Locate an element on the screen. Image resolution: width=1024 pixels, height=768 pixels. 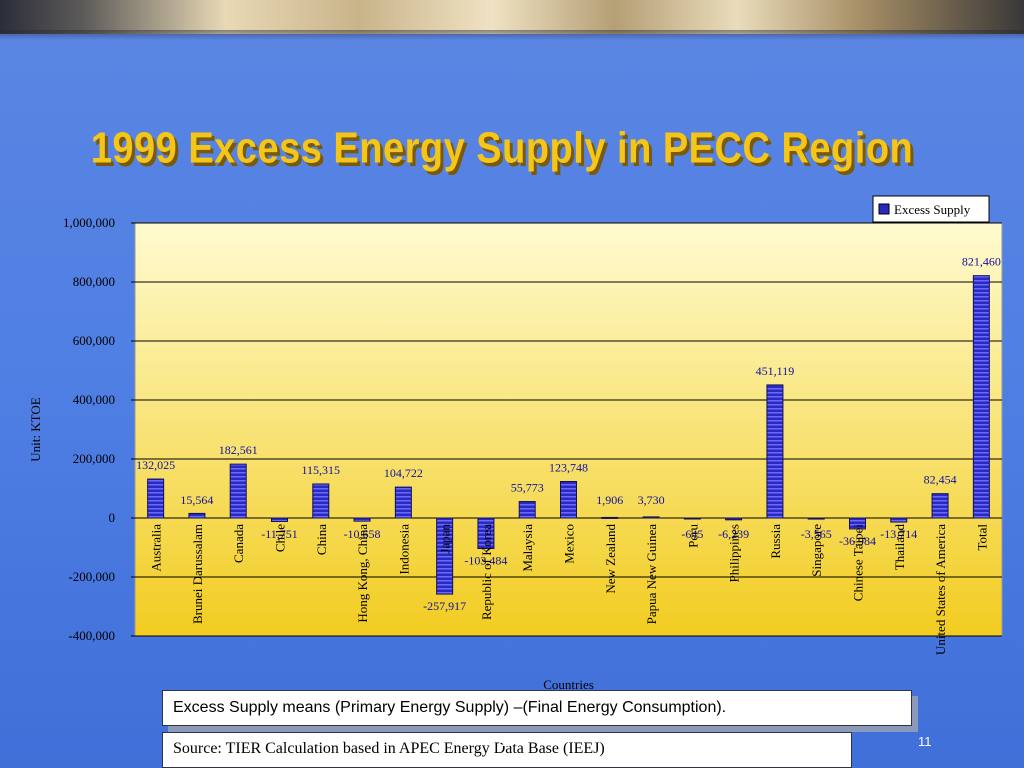
data-label: 451,119 is located at coordinates (775, 371).